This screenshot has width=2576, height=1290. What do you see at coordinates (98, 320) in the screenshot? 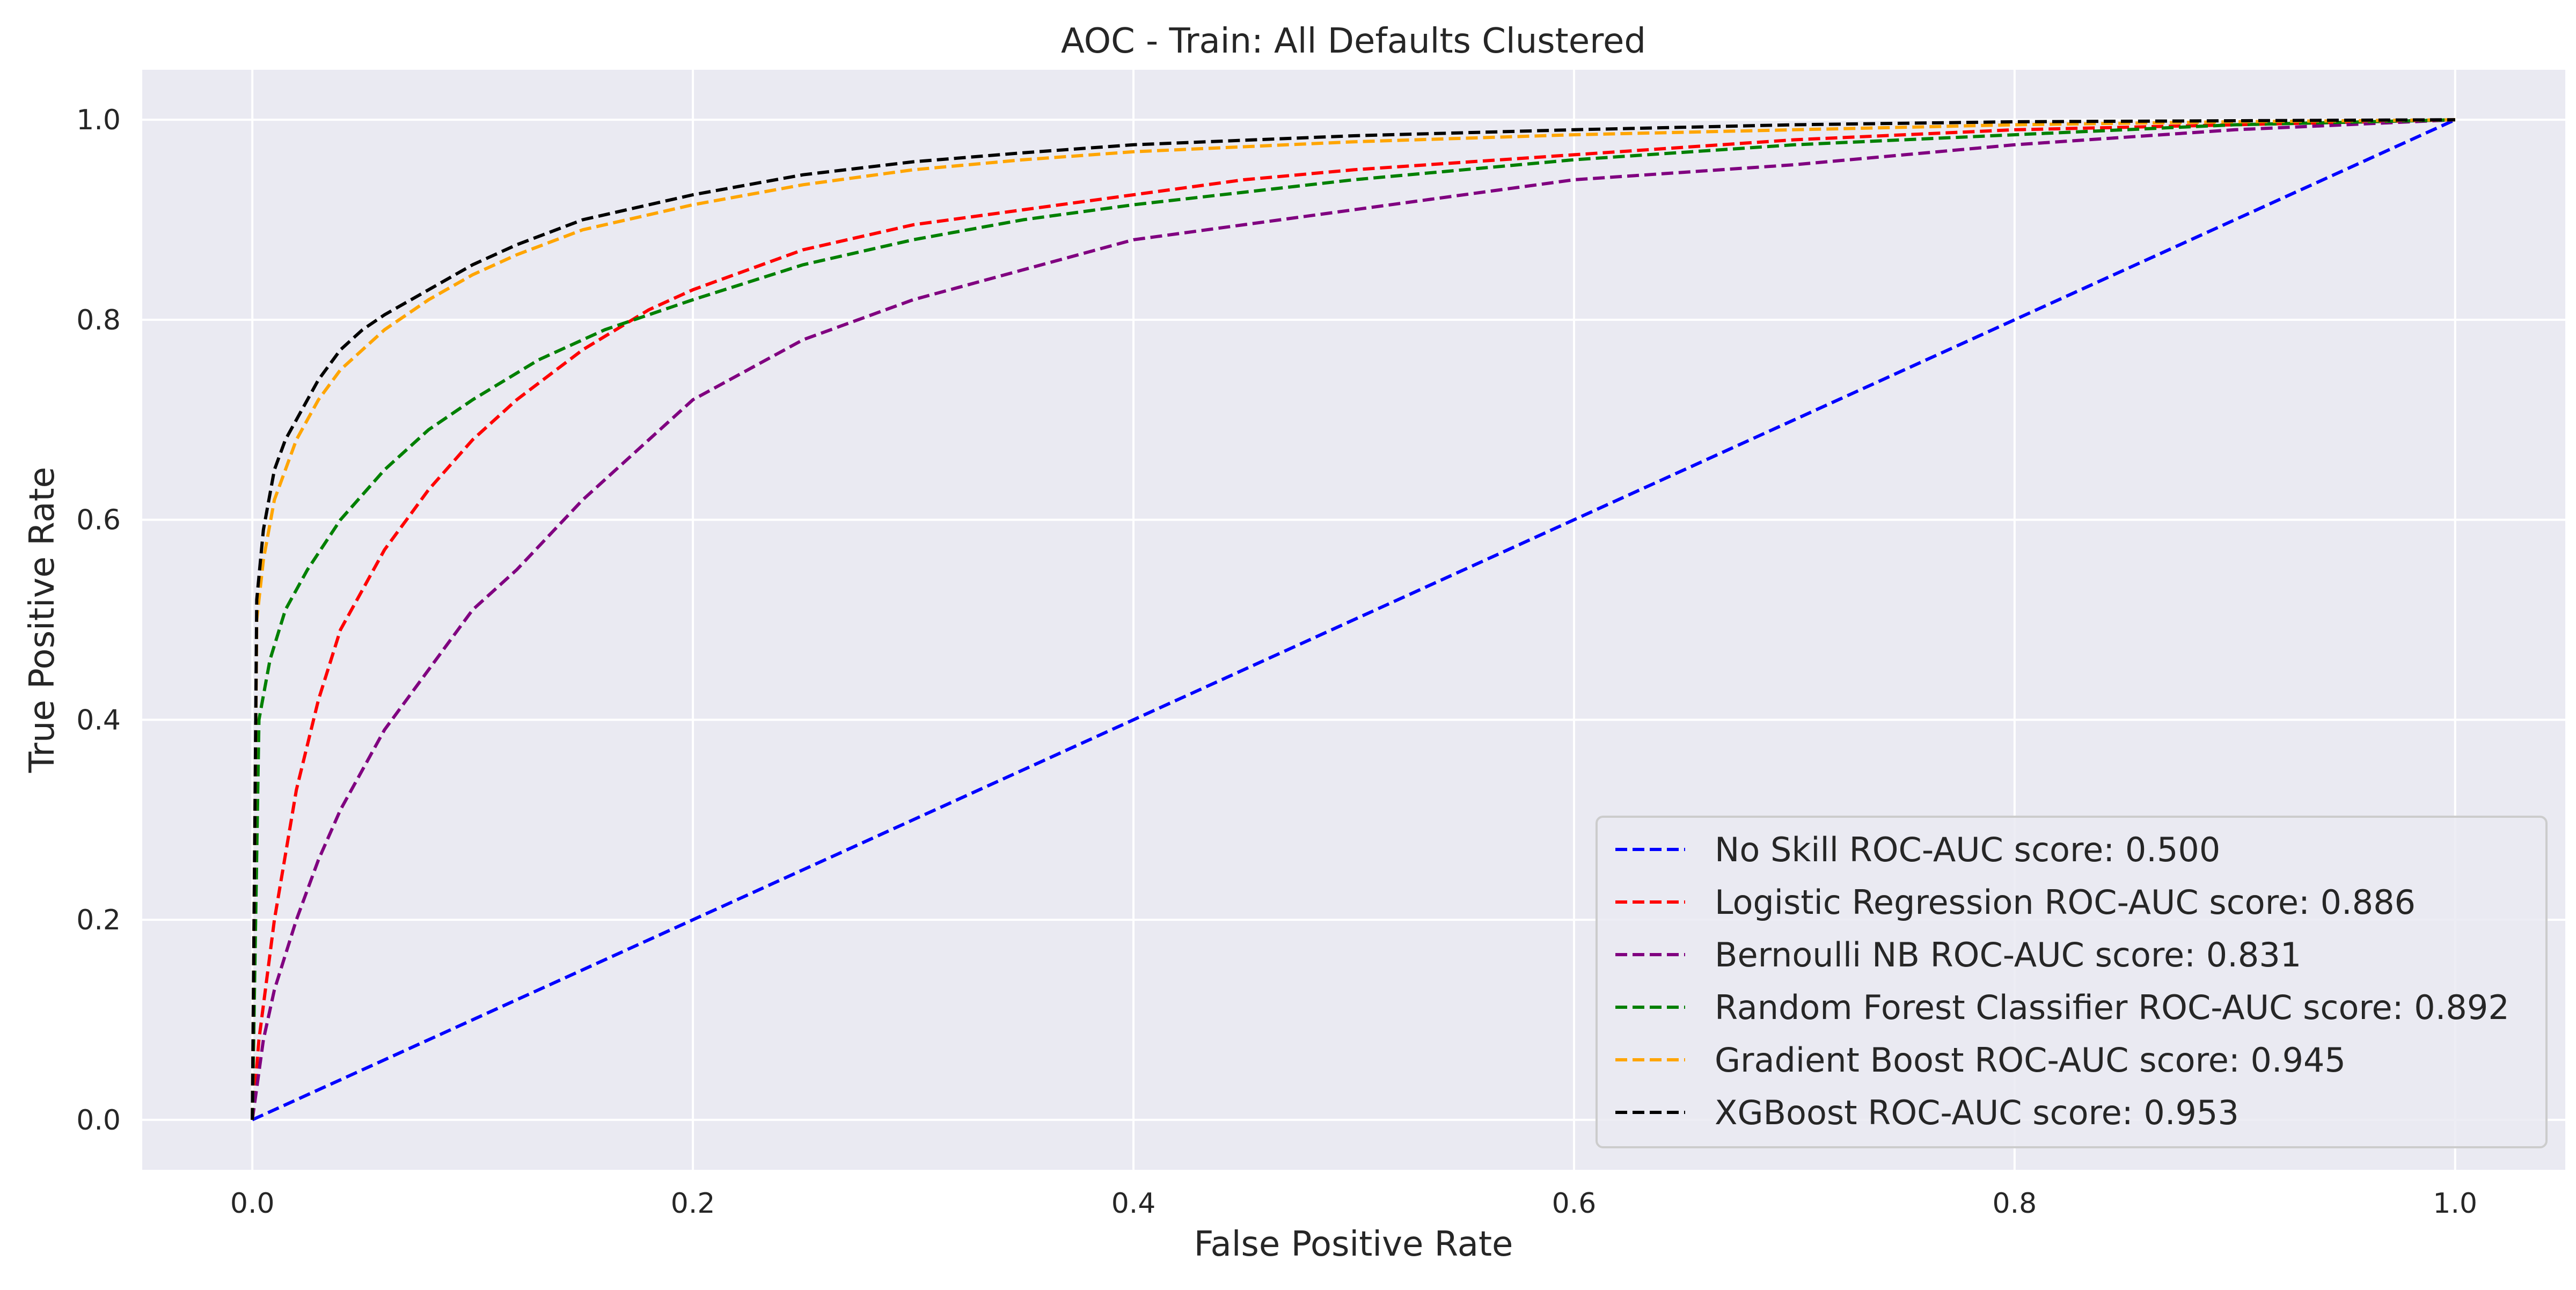
I see `y-tick-label: 0.8` at bounding box center [98, 320].